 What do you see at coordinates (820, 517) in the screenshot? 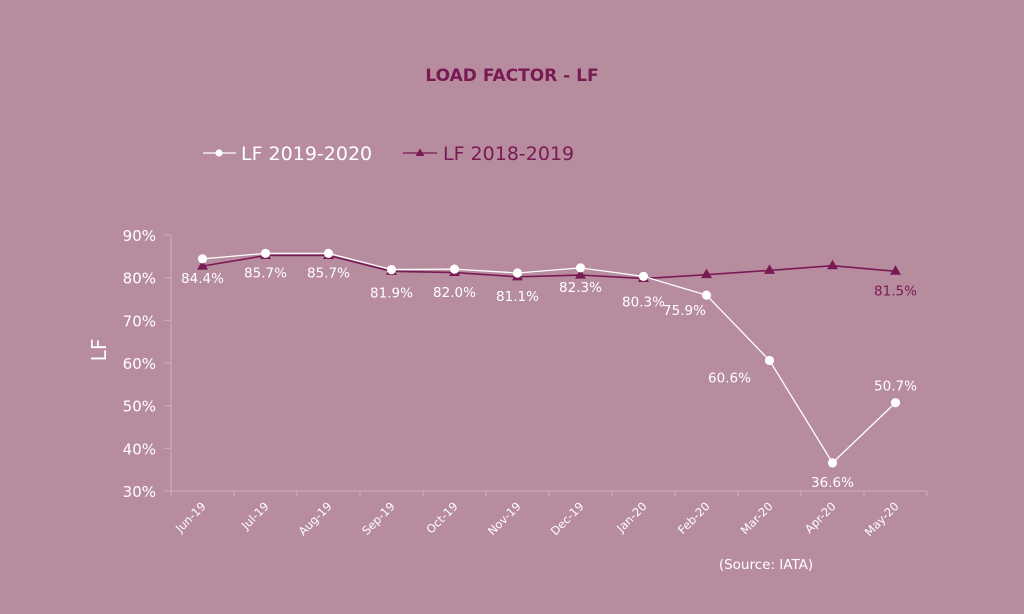
I see `x-tick-label: Apr-20` at bounding box center [820, 517].